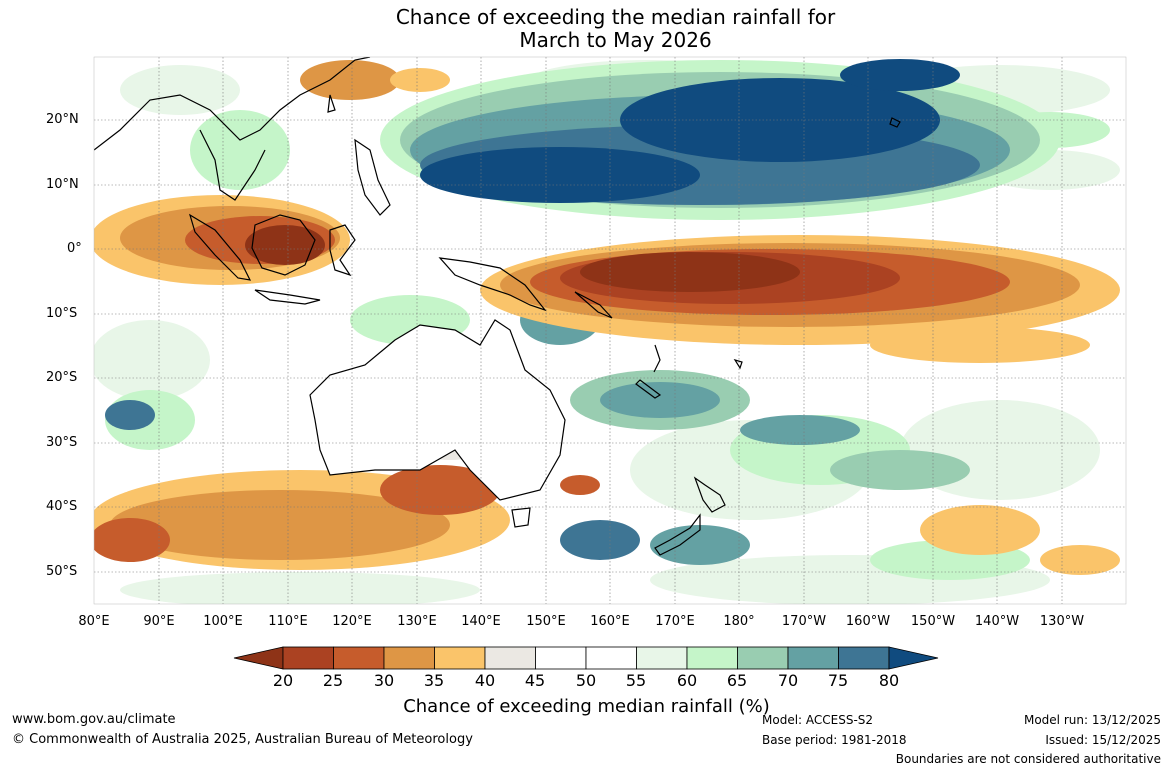 Image resolution: width=1173 pixels, height=770 pixels. What do you see at coordinates (913, 658) in the screenshot?
I see `colorbar-extend-high` at bounding box center [913, 658].